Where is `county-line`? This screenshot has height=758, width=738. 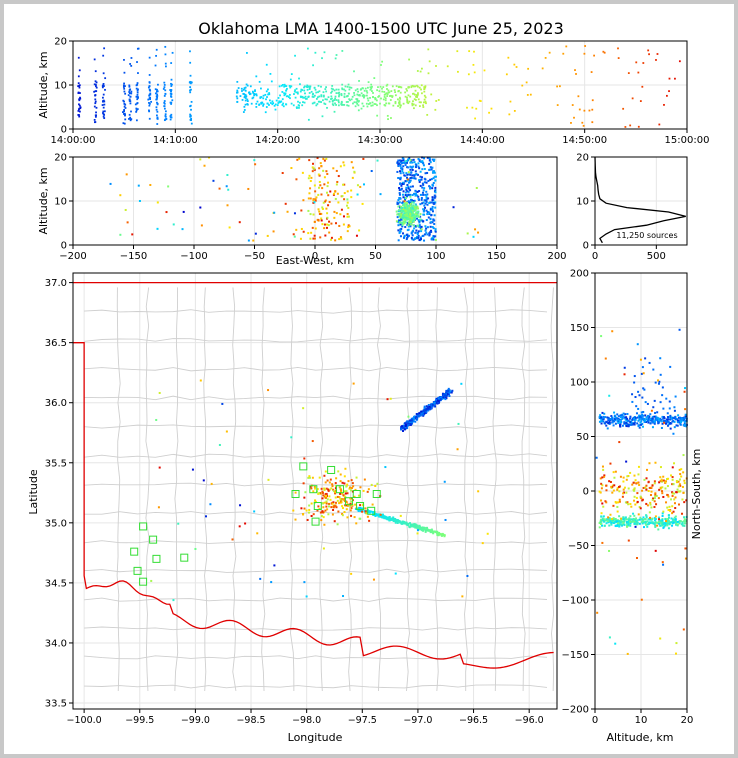 county-line is located at coordinates (523, 489).